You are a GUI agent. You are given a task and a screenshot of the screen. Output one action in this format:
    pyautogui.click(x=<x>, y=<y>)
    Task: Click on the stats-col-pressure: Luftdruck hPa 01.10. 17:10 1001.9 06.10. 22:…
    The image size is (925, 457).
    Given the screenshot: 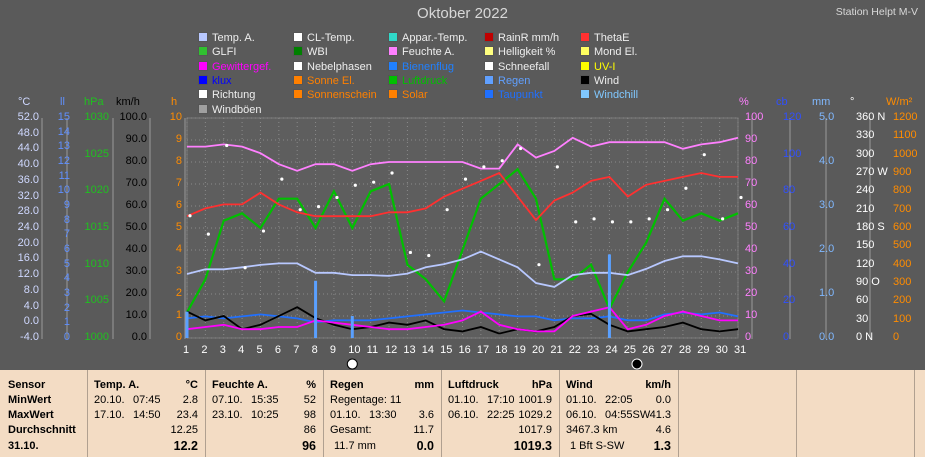 What is the action you would take?
    pyautogui.click(x=501, y=413)
    